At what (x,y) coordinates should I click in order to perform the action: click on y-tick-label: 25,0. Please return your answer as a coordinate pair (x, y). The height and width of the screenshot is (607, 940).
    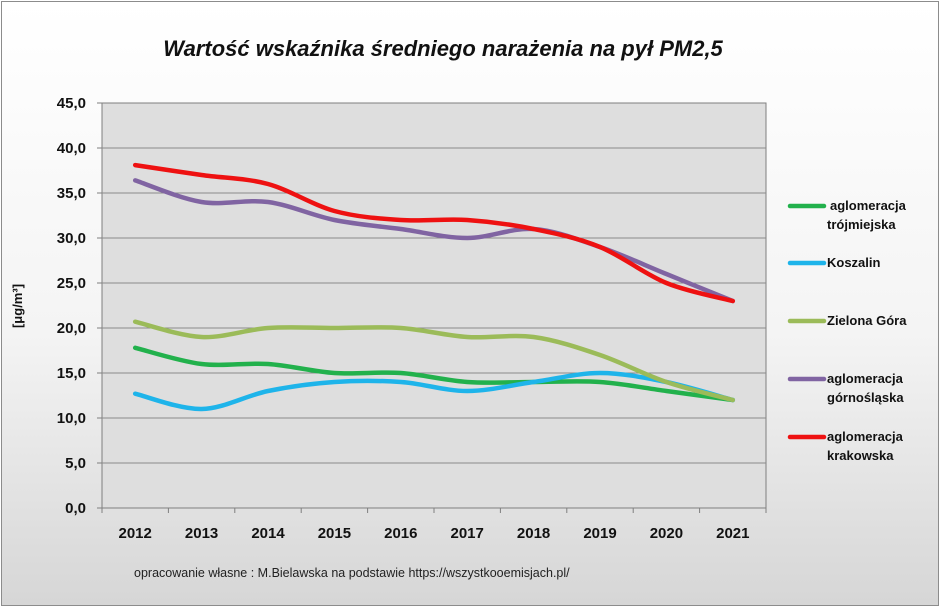
    Looking at the image, I should click on (71, 283).